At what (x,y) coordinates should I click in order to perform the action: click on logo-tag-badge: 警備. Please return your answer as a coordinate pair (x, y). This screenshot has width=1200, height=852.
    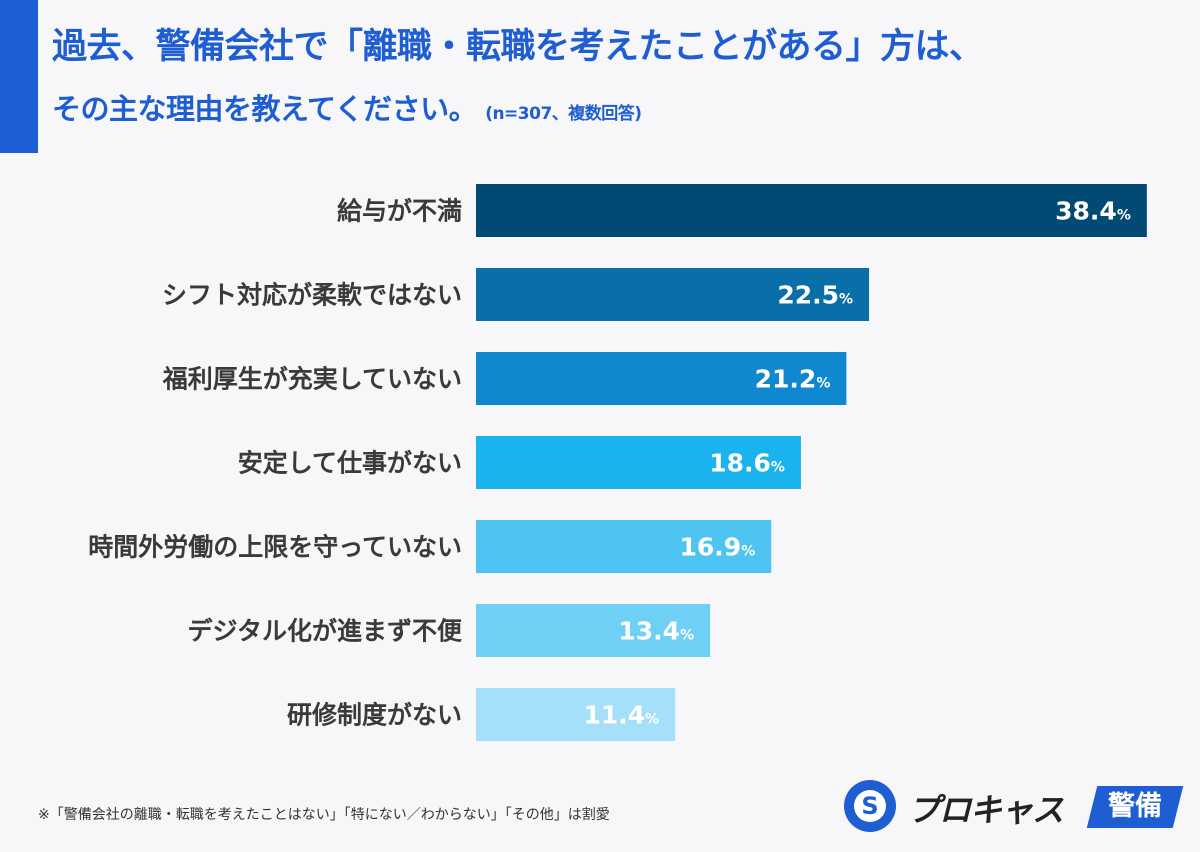
    Looking at the image, I should click on (1135, 807).